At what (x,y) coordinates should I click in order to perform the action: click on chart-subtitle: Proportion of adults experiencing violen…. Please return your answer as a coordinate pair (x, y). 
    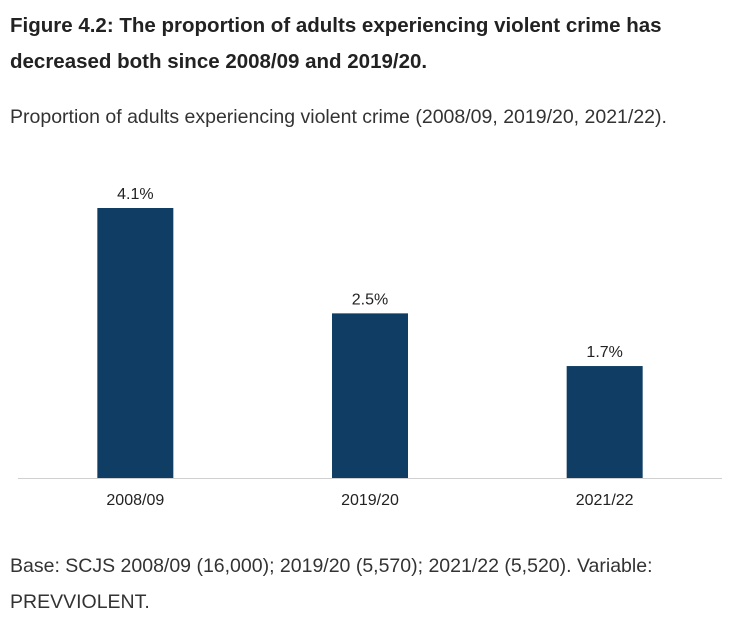
    Looking at the image, I should click on (338, 117).